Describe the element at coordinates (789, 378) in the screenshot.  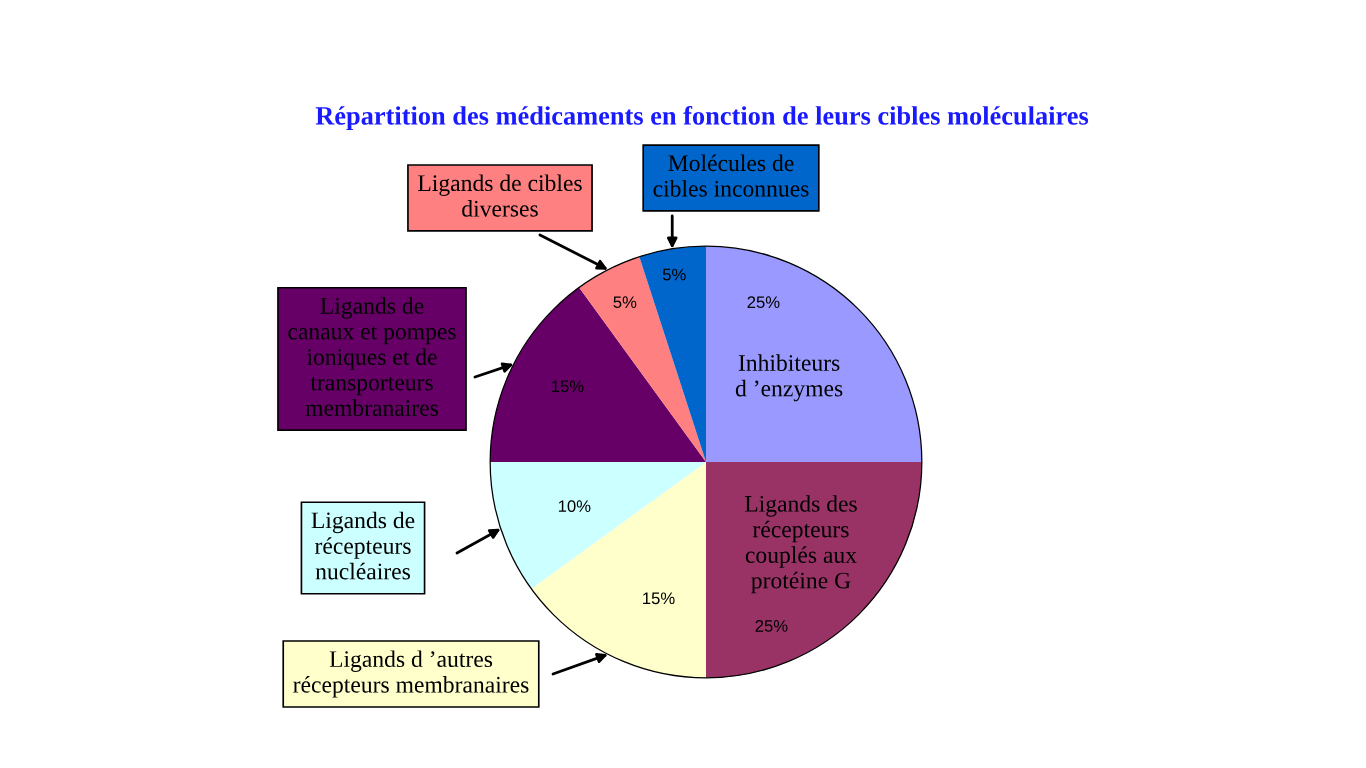
I see `slice-label: Inhibiteurs d ’enzymes` at that location.